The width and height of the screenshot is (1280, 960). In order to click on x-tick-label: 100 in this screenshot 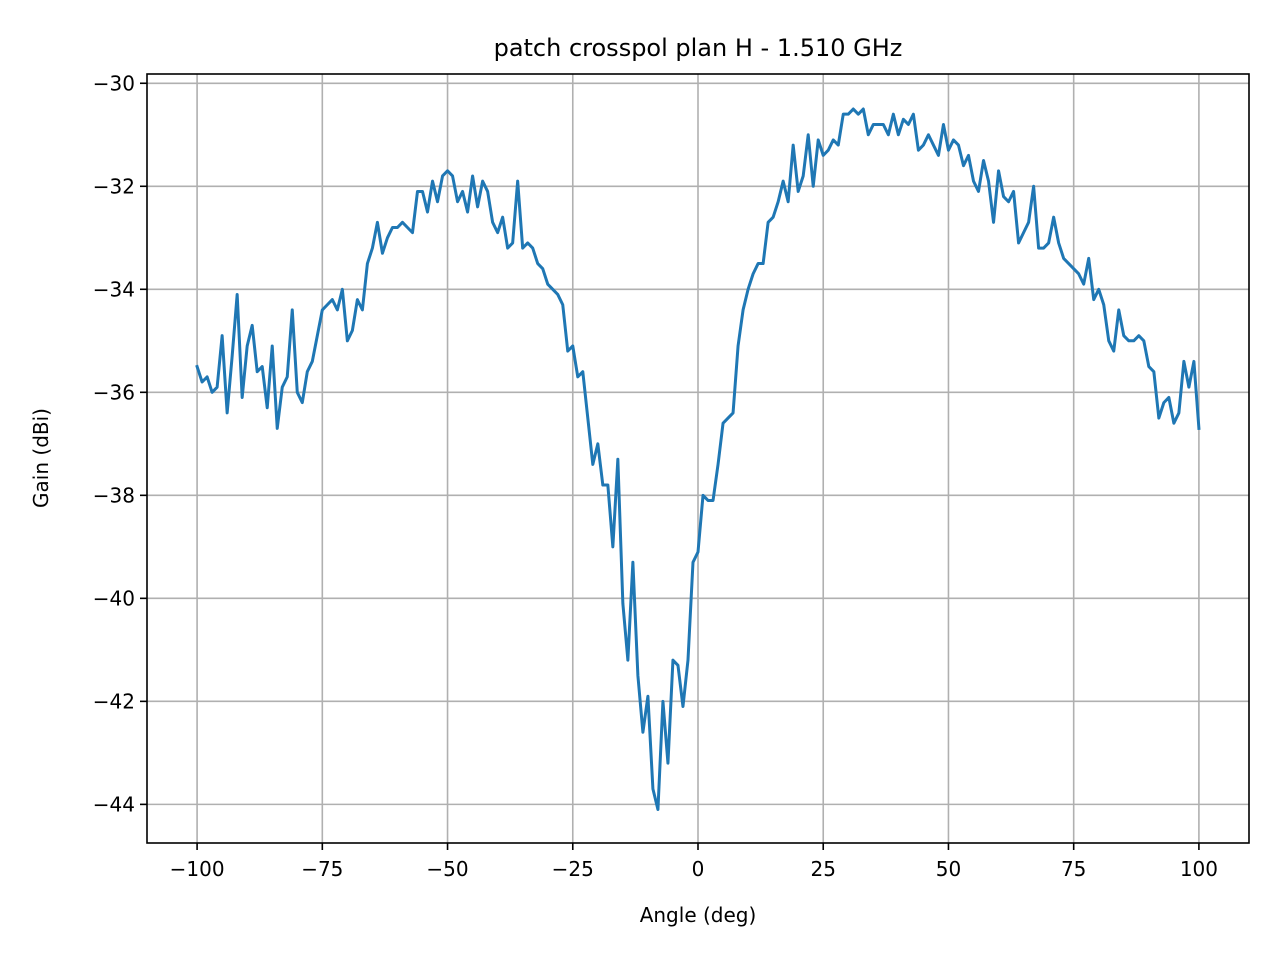, I will do `click(1199, 869)`.